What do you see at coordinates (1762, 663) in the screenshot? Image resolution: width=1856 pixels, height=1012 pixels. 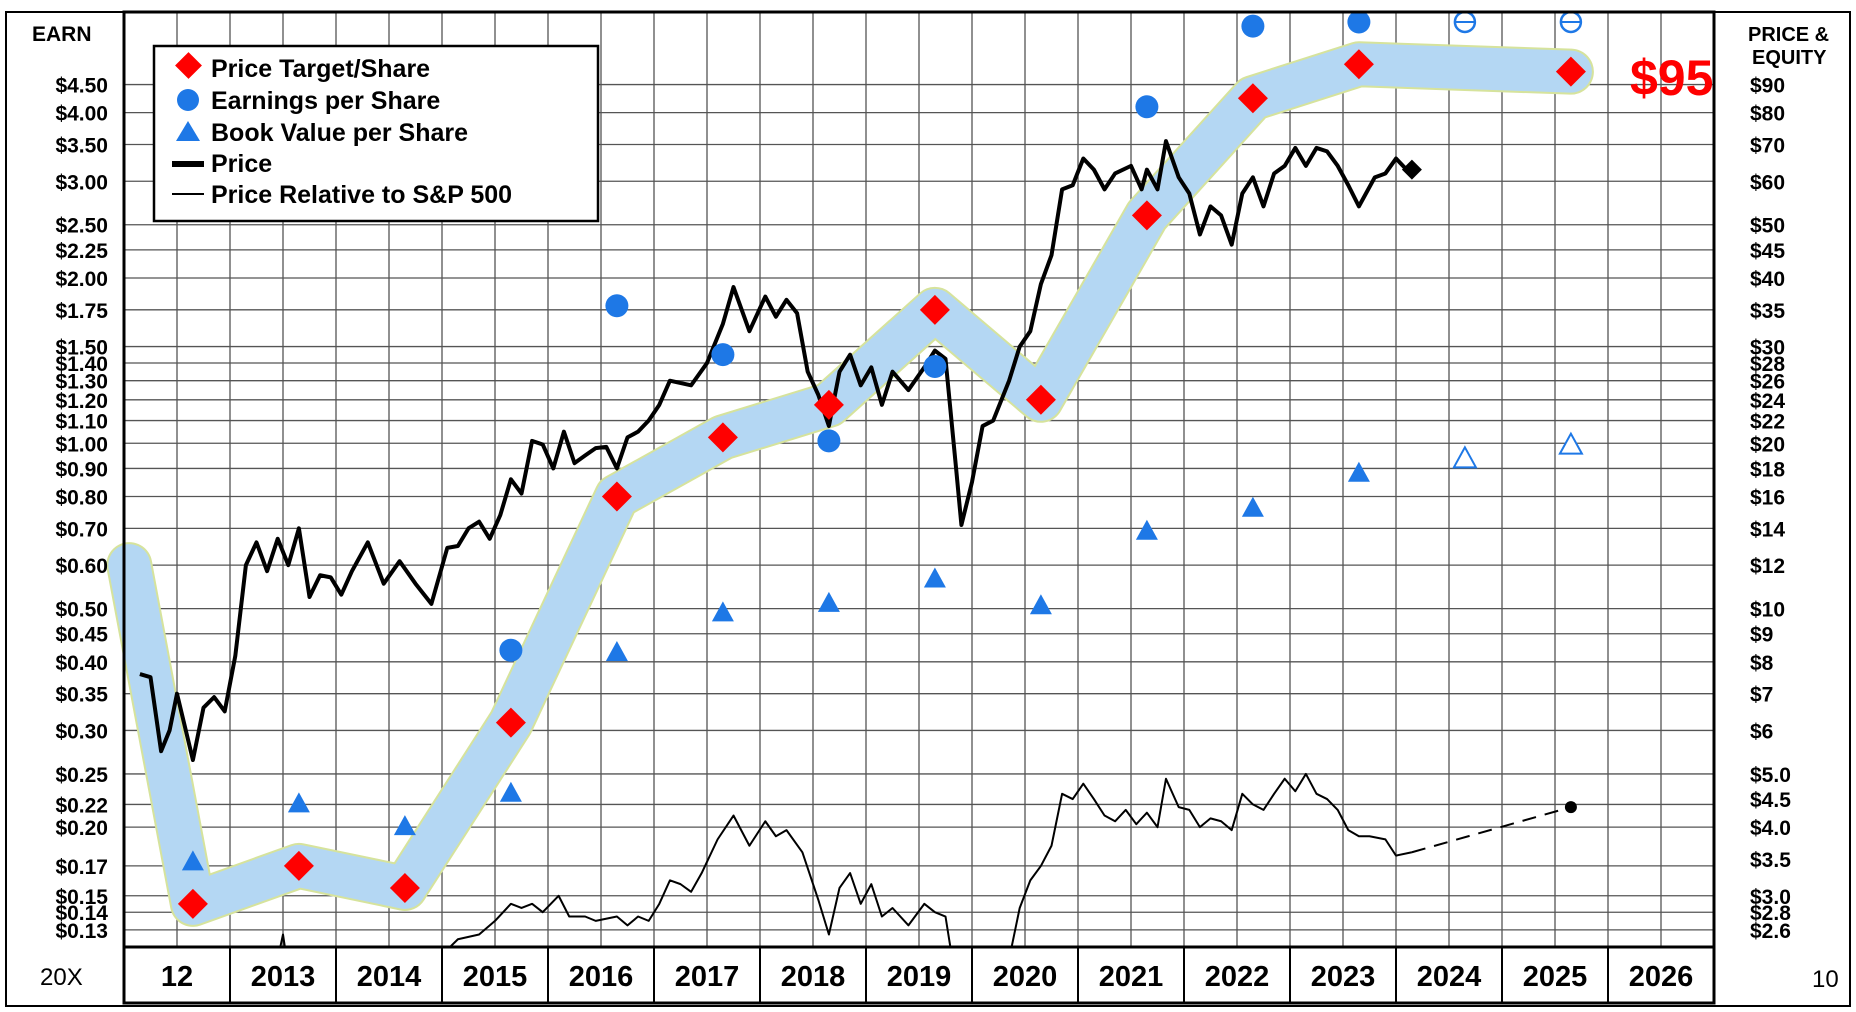 I see `right-tick-label: $8` at bounding box center [1762, 663].